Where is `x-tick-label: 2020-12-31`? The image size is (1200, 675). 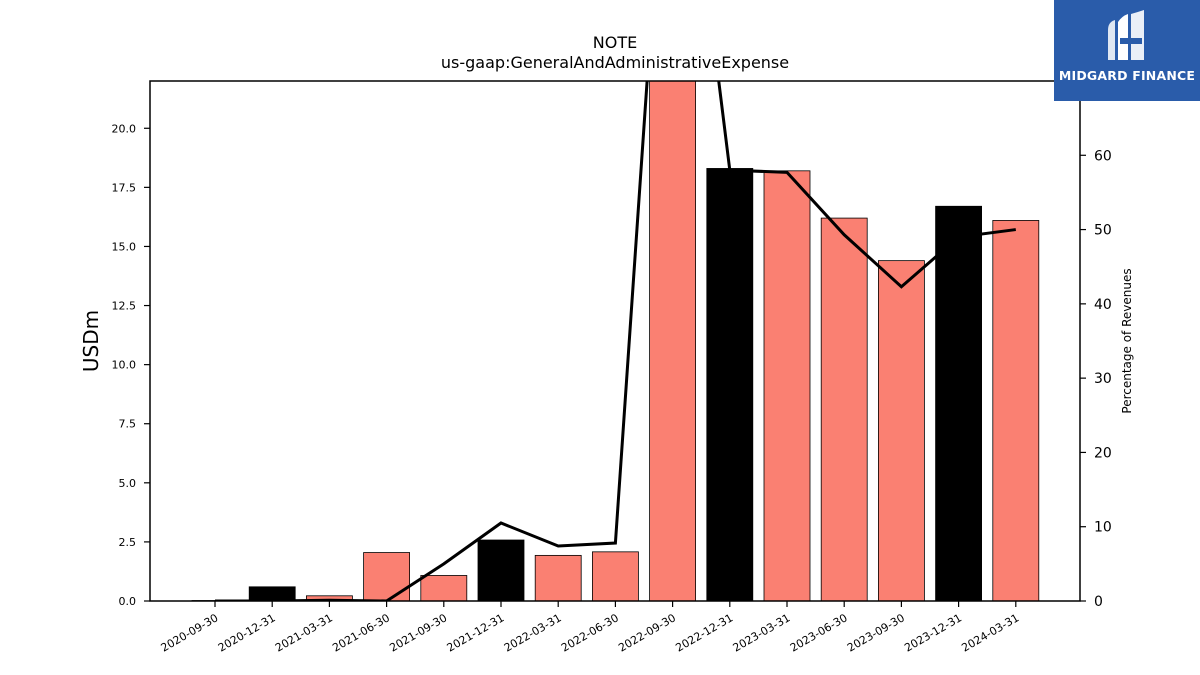 x-tick-label: 2020-12-31 is located at coordinates (247, 632).